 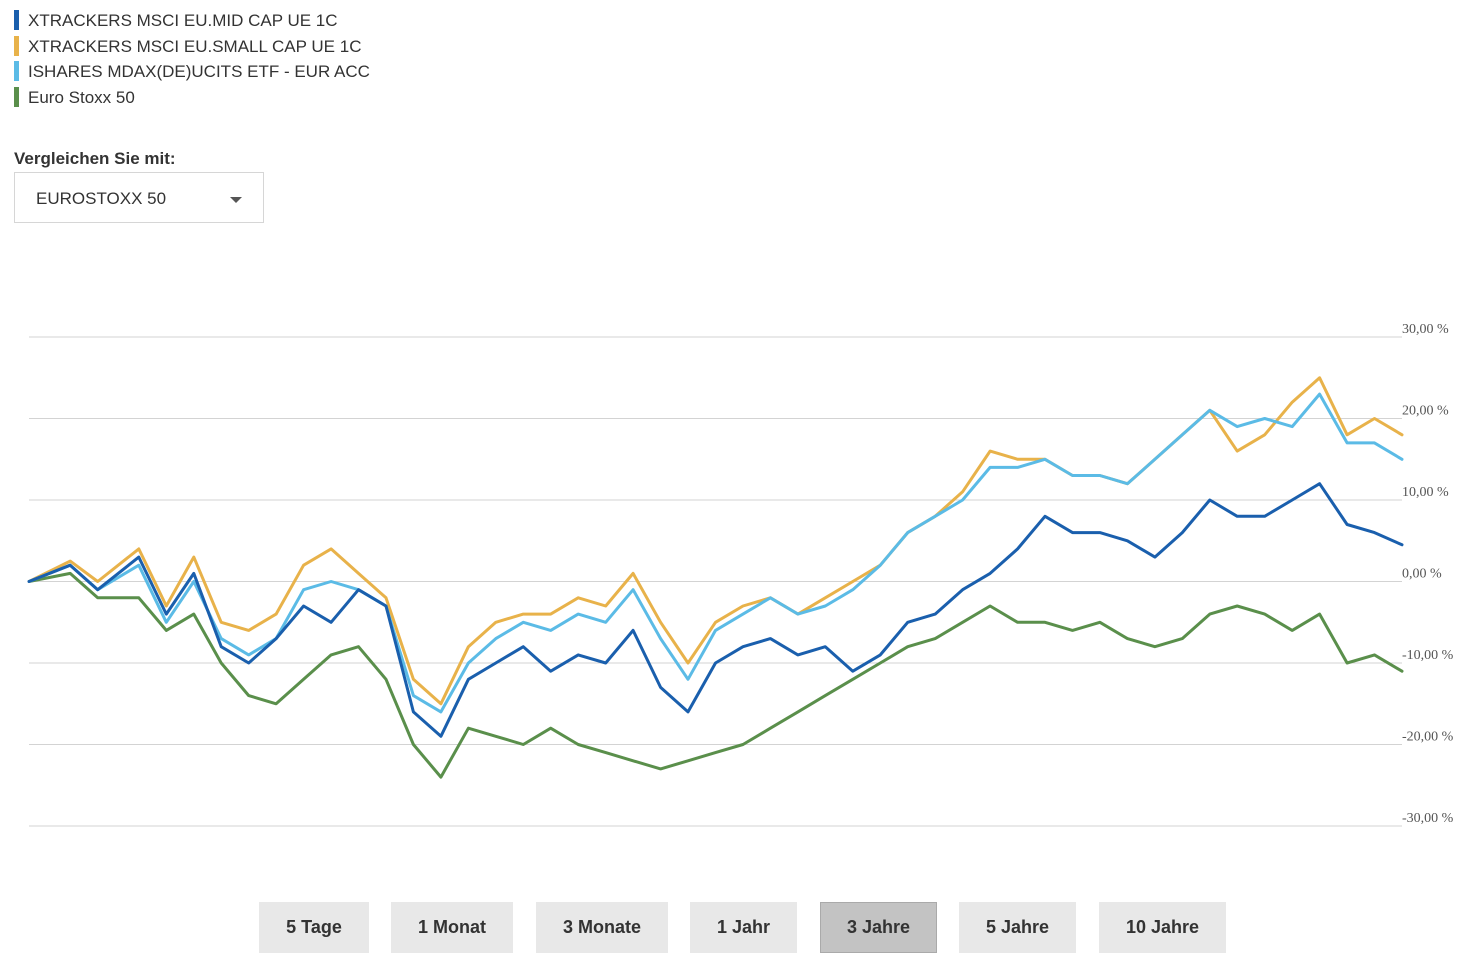 What do you see at coordinates (183, 20) in the screenshot?
I see `legend-label: XTRACKERS MSCI EU.MID CAP UE 1C` at bounding box center [183, 20].